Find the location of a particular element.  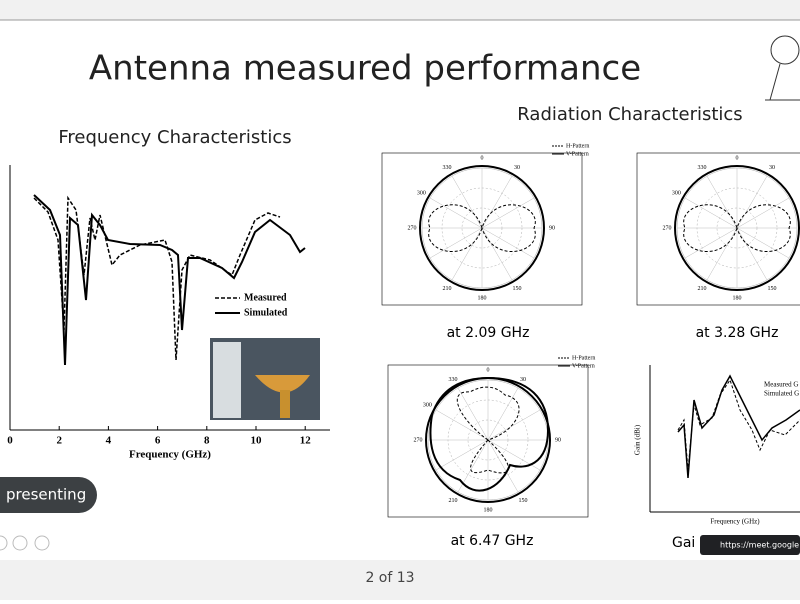

x-tick-label: 4 is located at coordinates (109, 441).